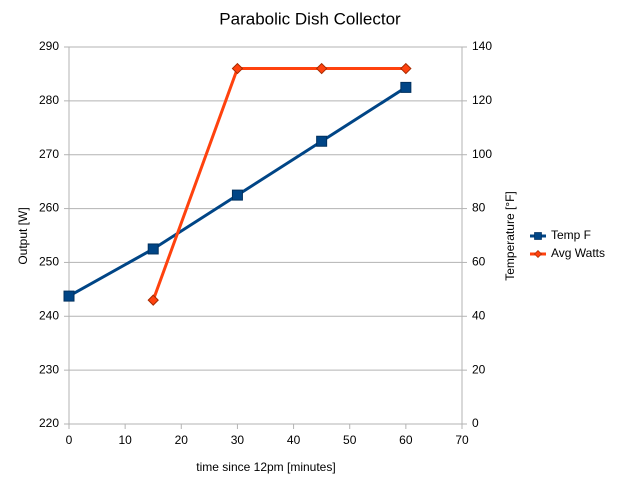 This screenshot has height=496, width=620. What do you see at coordinates (125, 440) in the screenshot?
I see `x-tick-label: 10` at bounding box center [125, 440].